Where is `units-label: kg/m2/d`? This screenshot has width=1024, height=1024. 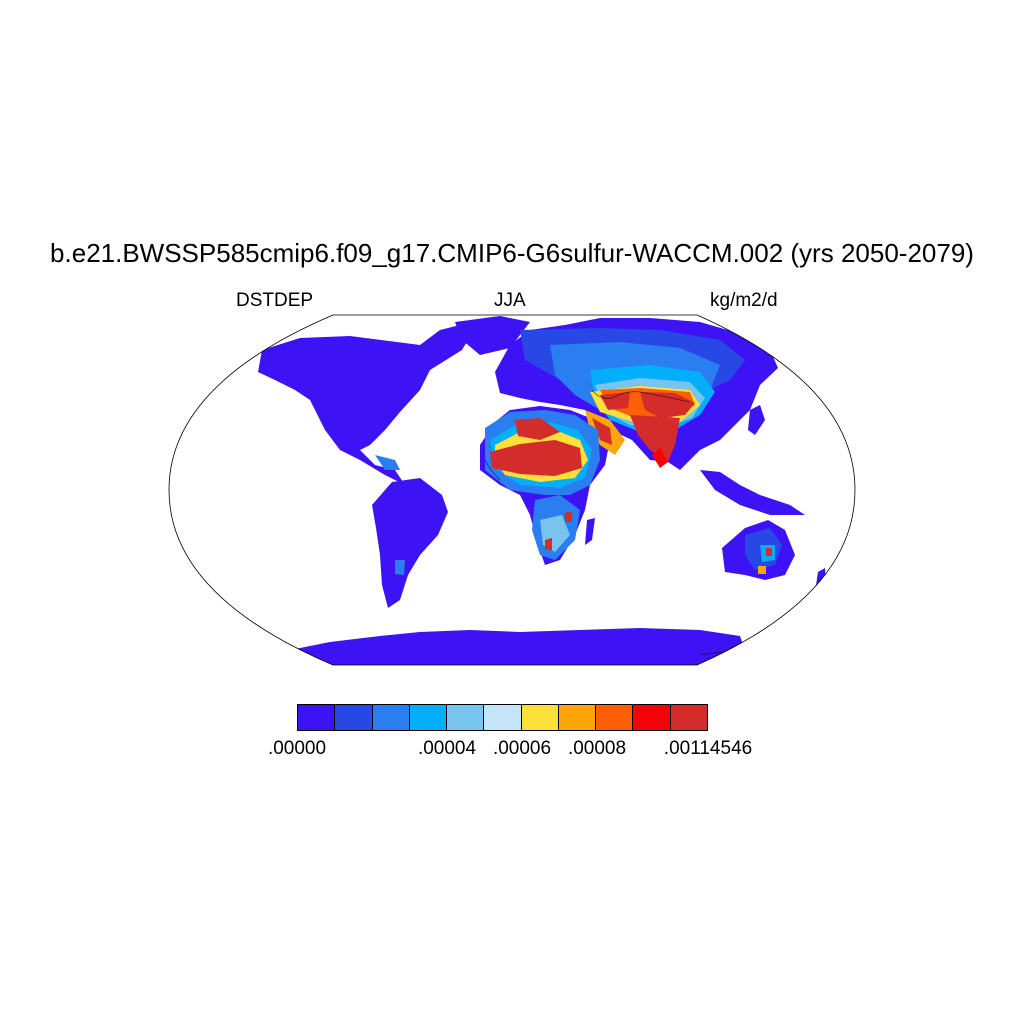 units-label: kg/m2/d is located at coordinates (744, 300).